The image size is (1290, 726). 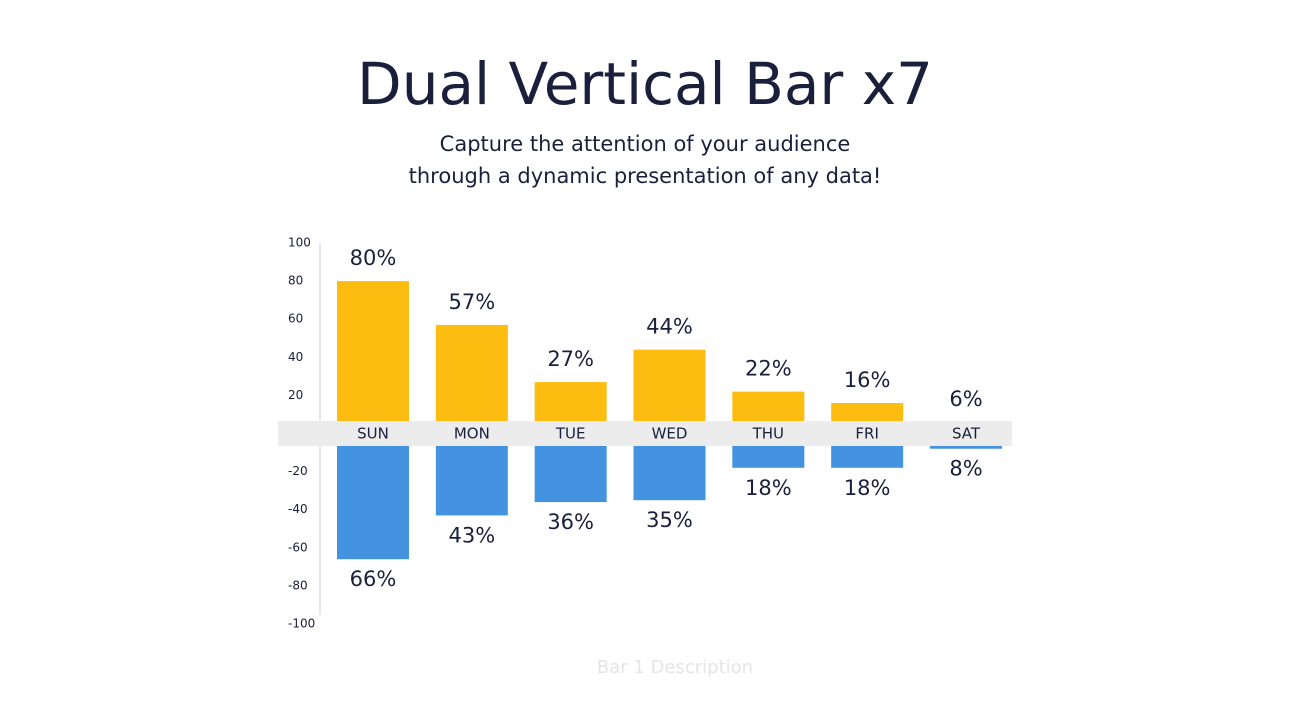 I want to click on x-tick-label: FRI, so click(x=866, y=434).